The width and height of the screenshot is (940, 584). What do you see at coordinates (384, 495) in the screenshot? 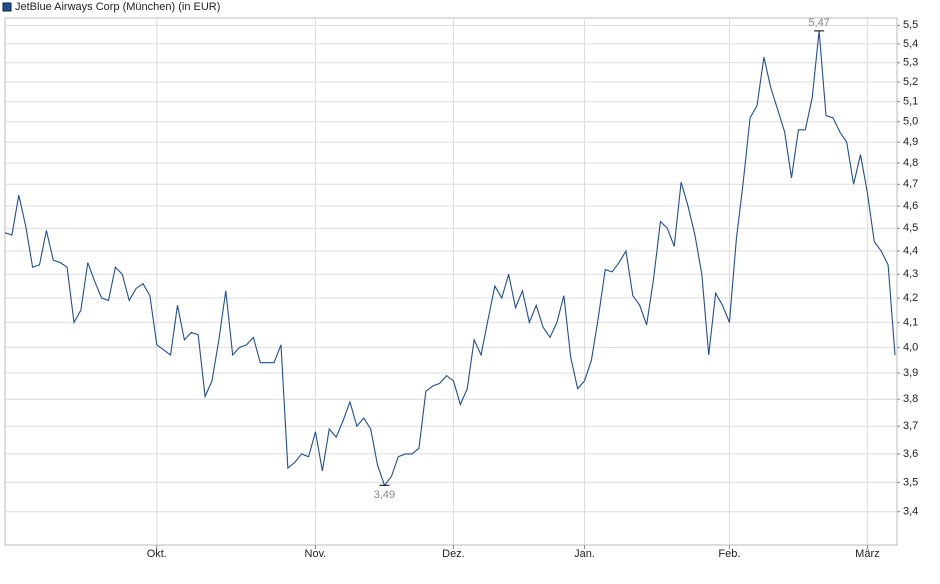
I see `extreme-label: 3,49` at bounding box center [384, 495].